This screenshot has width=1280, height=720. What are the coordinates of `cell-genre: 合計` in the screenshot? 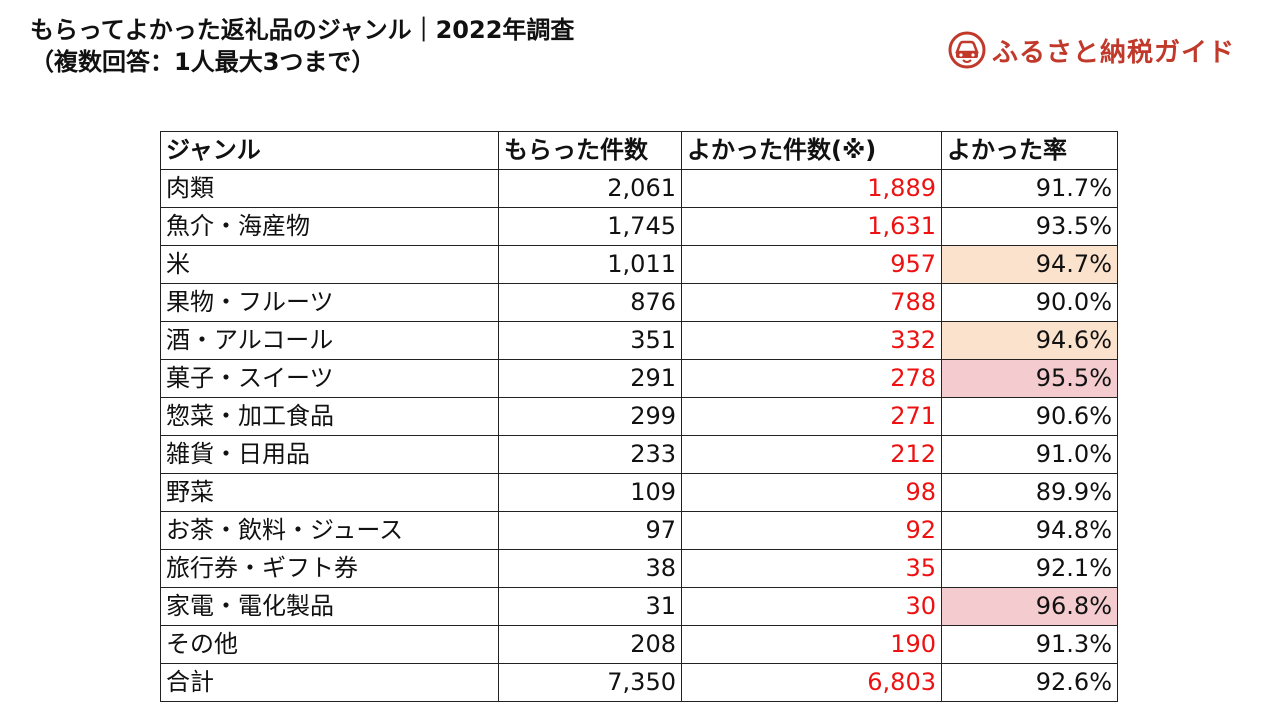 It's located at (329, 682).